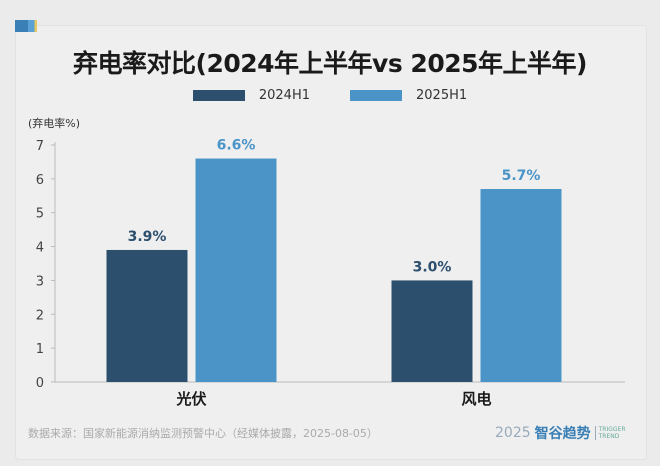  What do you see at coordinates (40, 315) in the screenshot?
I see `y-tick-label: 2` at bounding box center [40, 315].